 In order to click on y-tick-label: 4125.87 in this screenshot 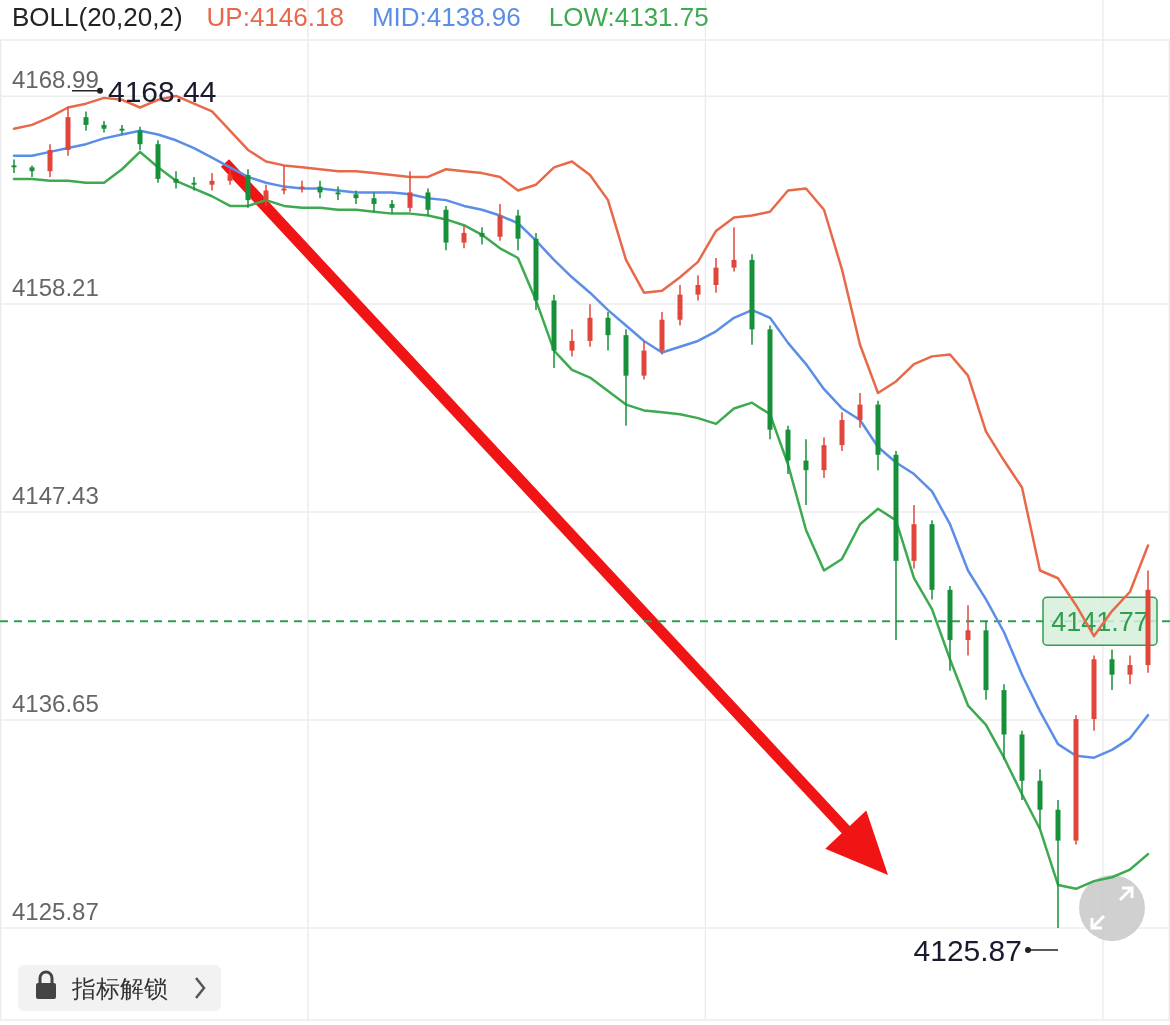, I will do `click(55, 911)`.